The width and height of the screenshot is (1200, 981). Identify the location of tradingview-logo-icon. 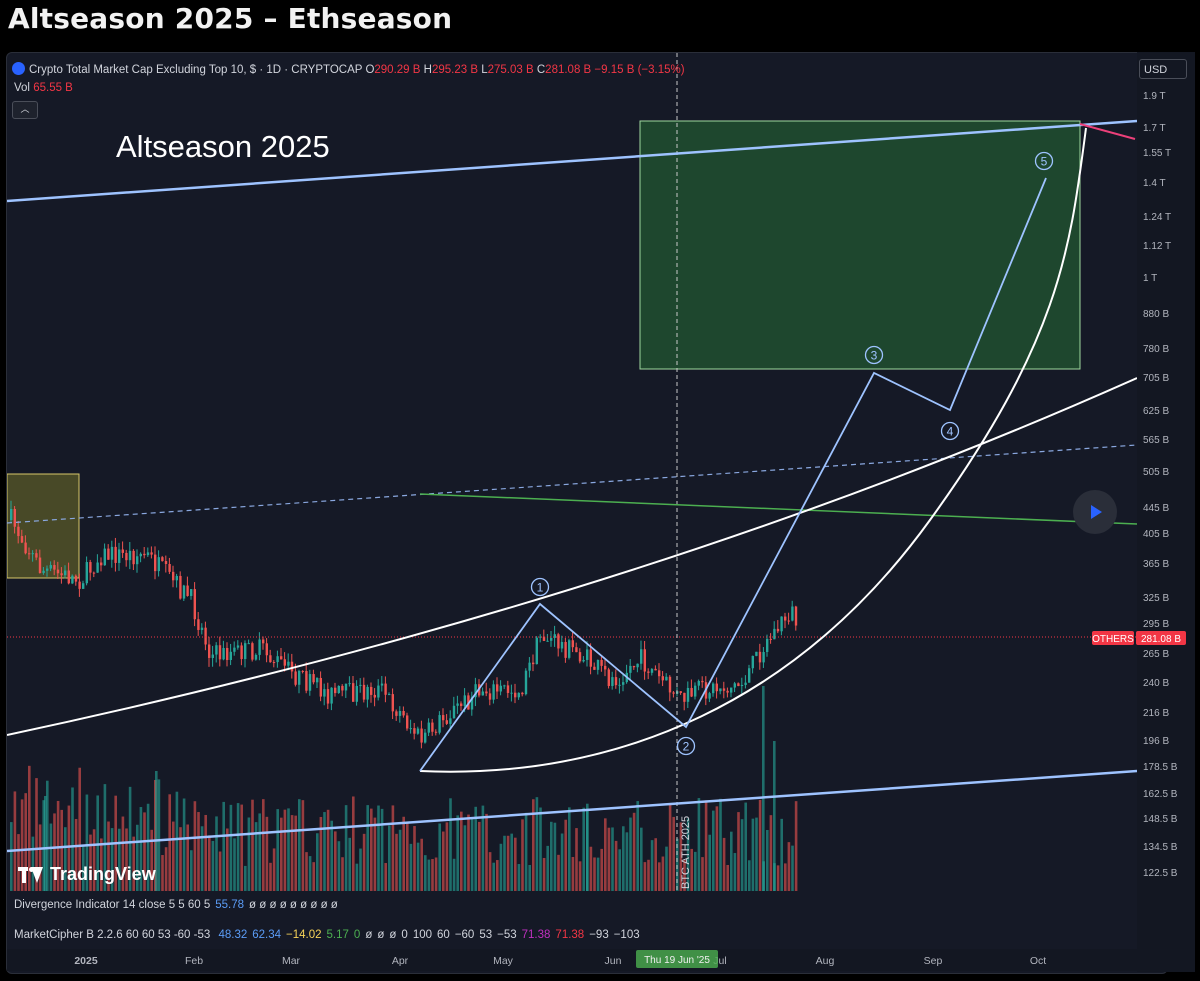
(31, 874).